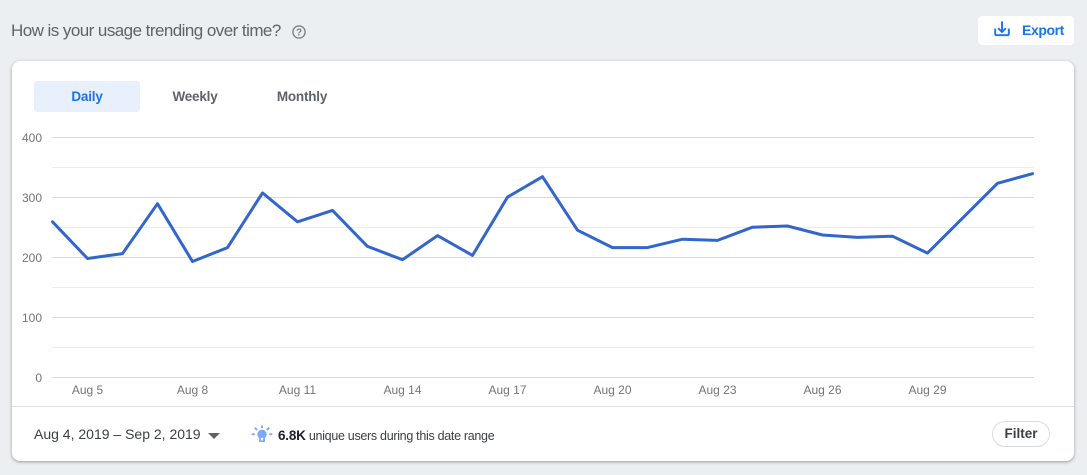  I want to click on svg-text: 300, so click(32, 198).